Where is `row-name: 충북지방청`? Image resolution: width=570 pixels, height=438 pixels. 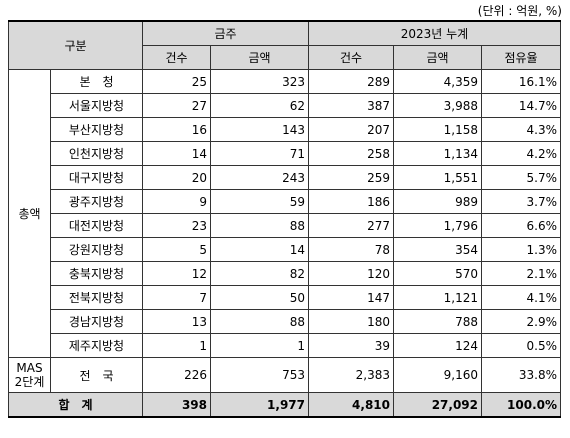
row-name: 충북지방청 is located at coordinates (96, 273).